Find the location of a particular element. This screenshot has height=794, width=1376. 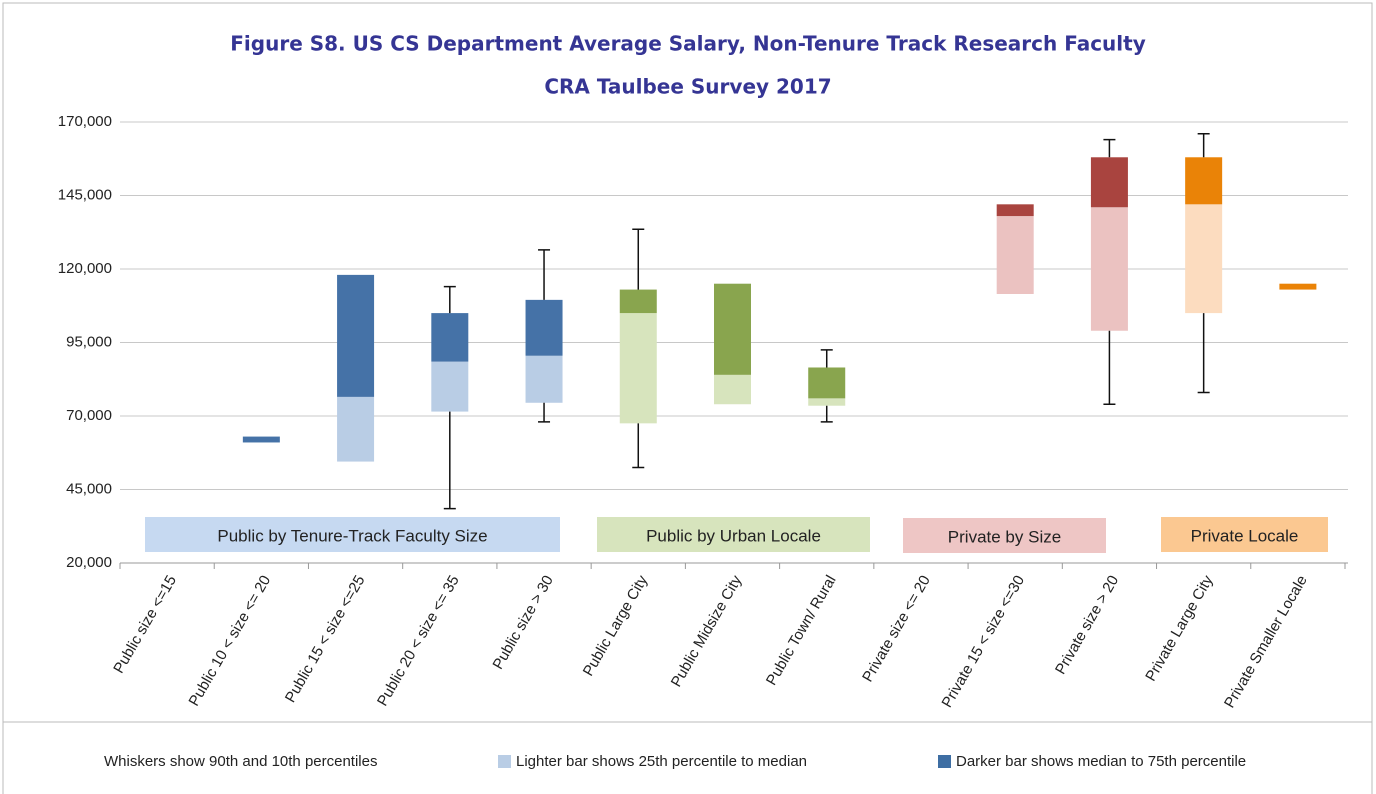

chart-subtitle: CRA Taulbee Survey 2017 is located at coordinates (687, 87).